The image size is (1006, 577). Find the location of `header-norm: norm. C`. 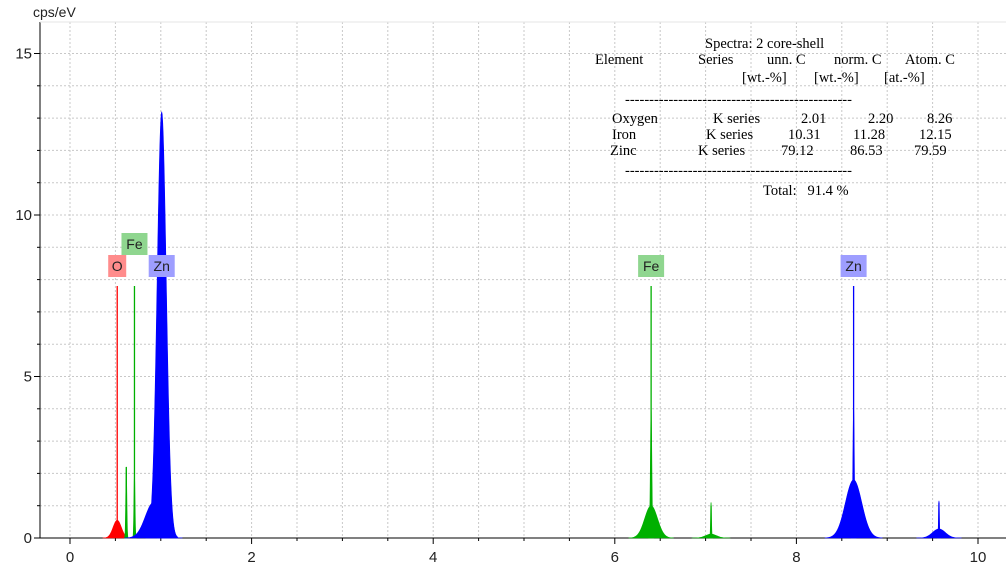

header-norm: norm. C is located at coordinates (858, 60).